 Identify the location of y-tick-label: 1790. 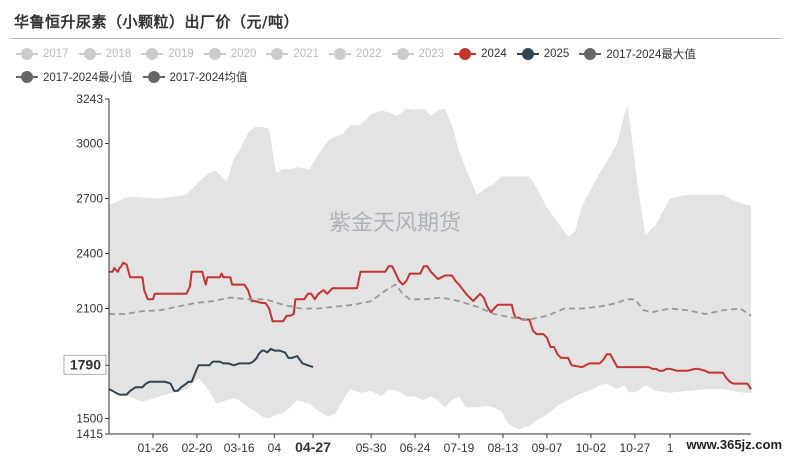
(85, 364).